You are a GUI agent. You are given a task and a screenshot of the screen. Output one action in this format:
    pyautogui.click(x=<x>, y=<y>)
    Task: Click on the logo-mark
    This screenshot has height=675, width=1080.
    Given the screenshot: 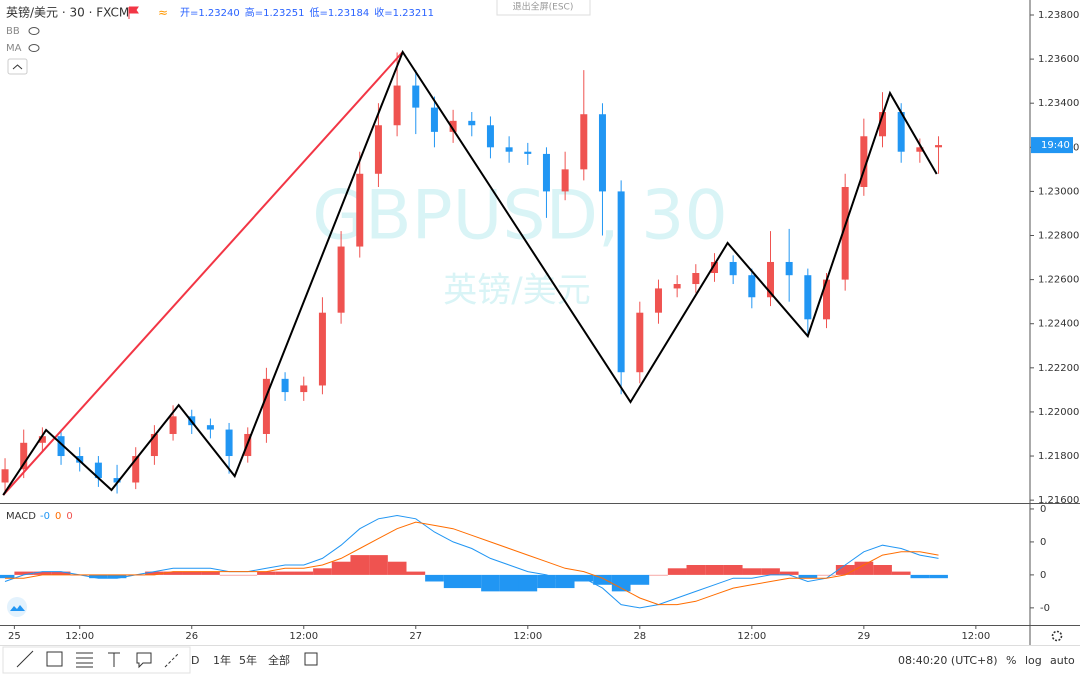 What is the action you would take?
    pyautogui.click(x=17, y=608)
    